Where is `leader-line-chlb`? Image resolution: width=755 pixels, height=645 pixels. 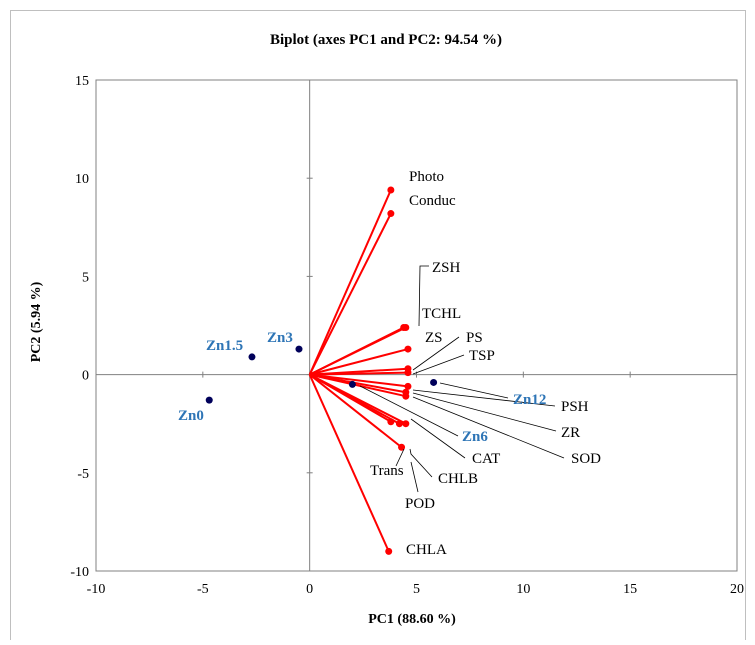 leader-line-chlb is located at coordinates (421, 463).